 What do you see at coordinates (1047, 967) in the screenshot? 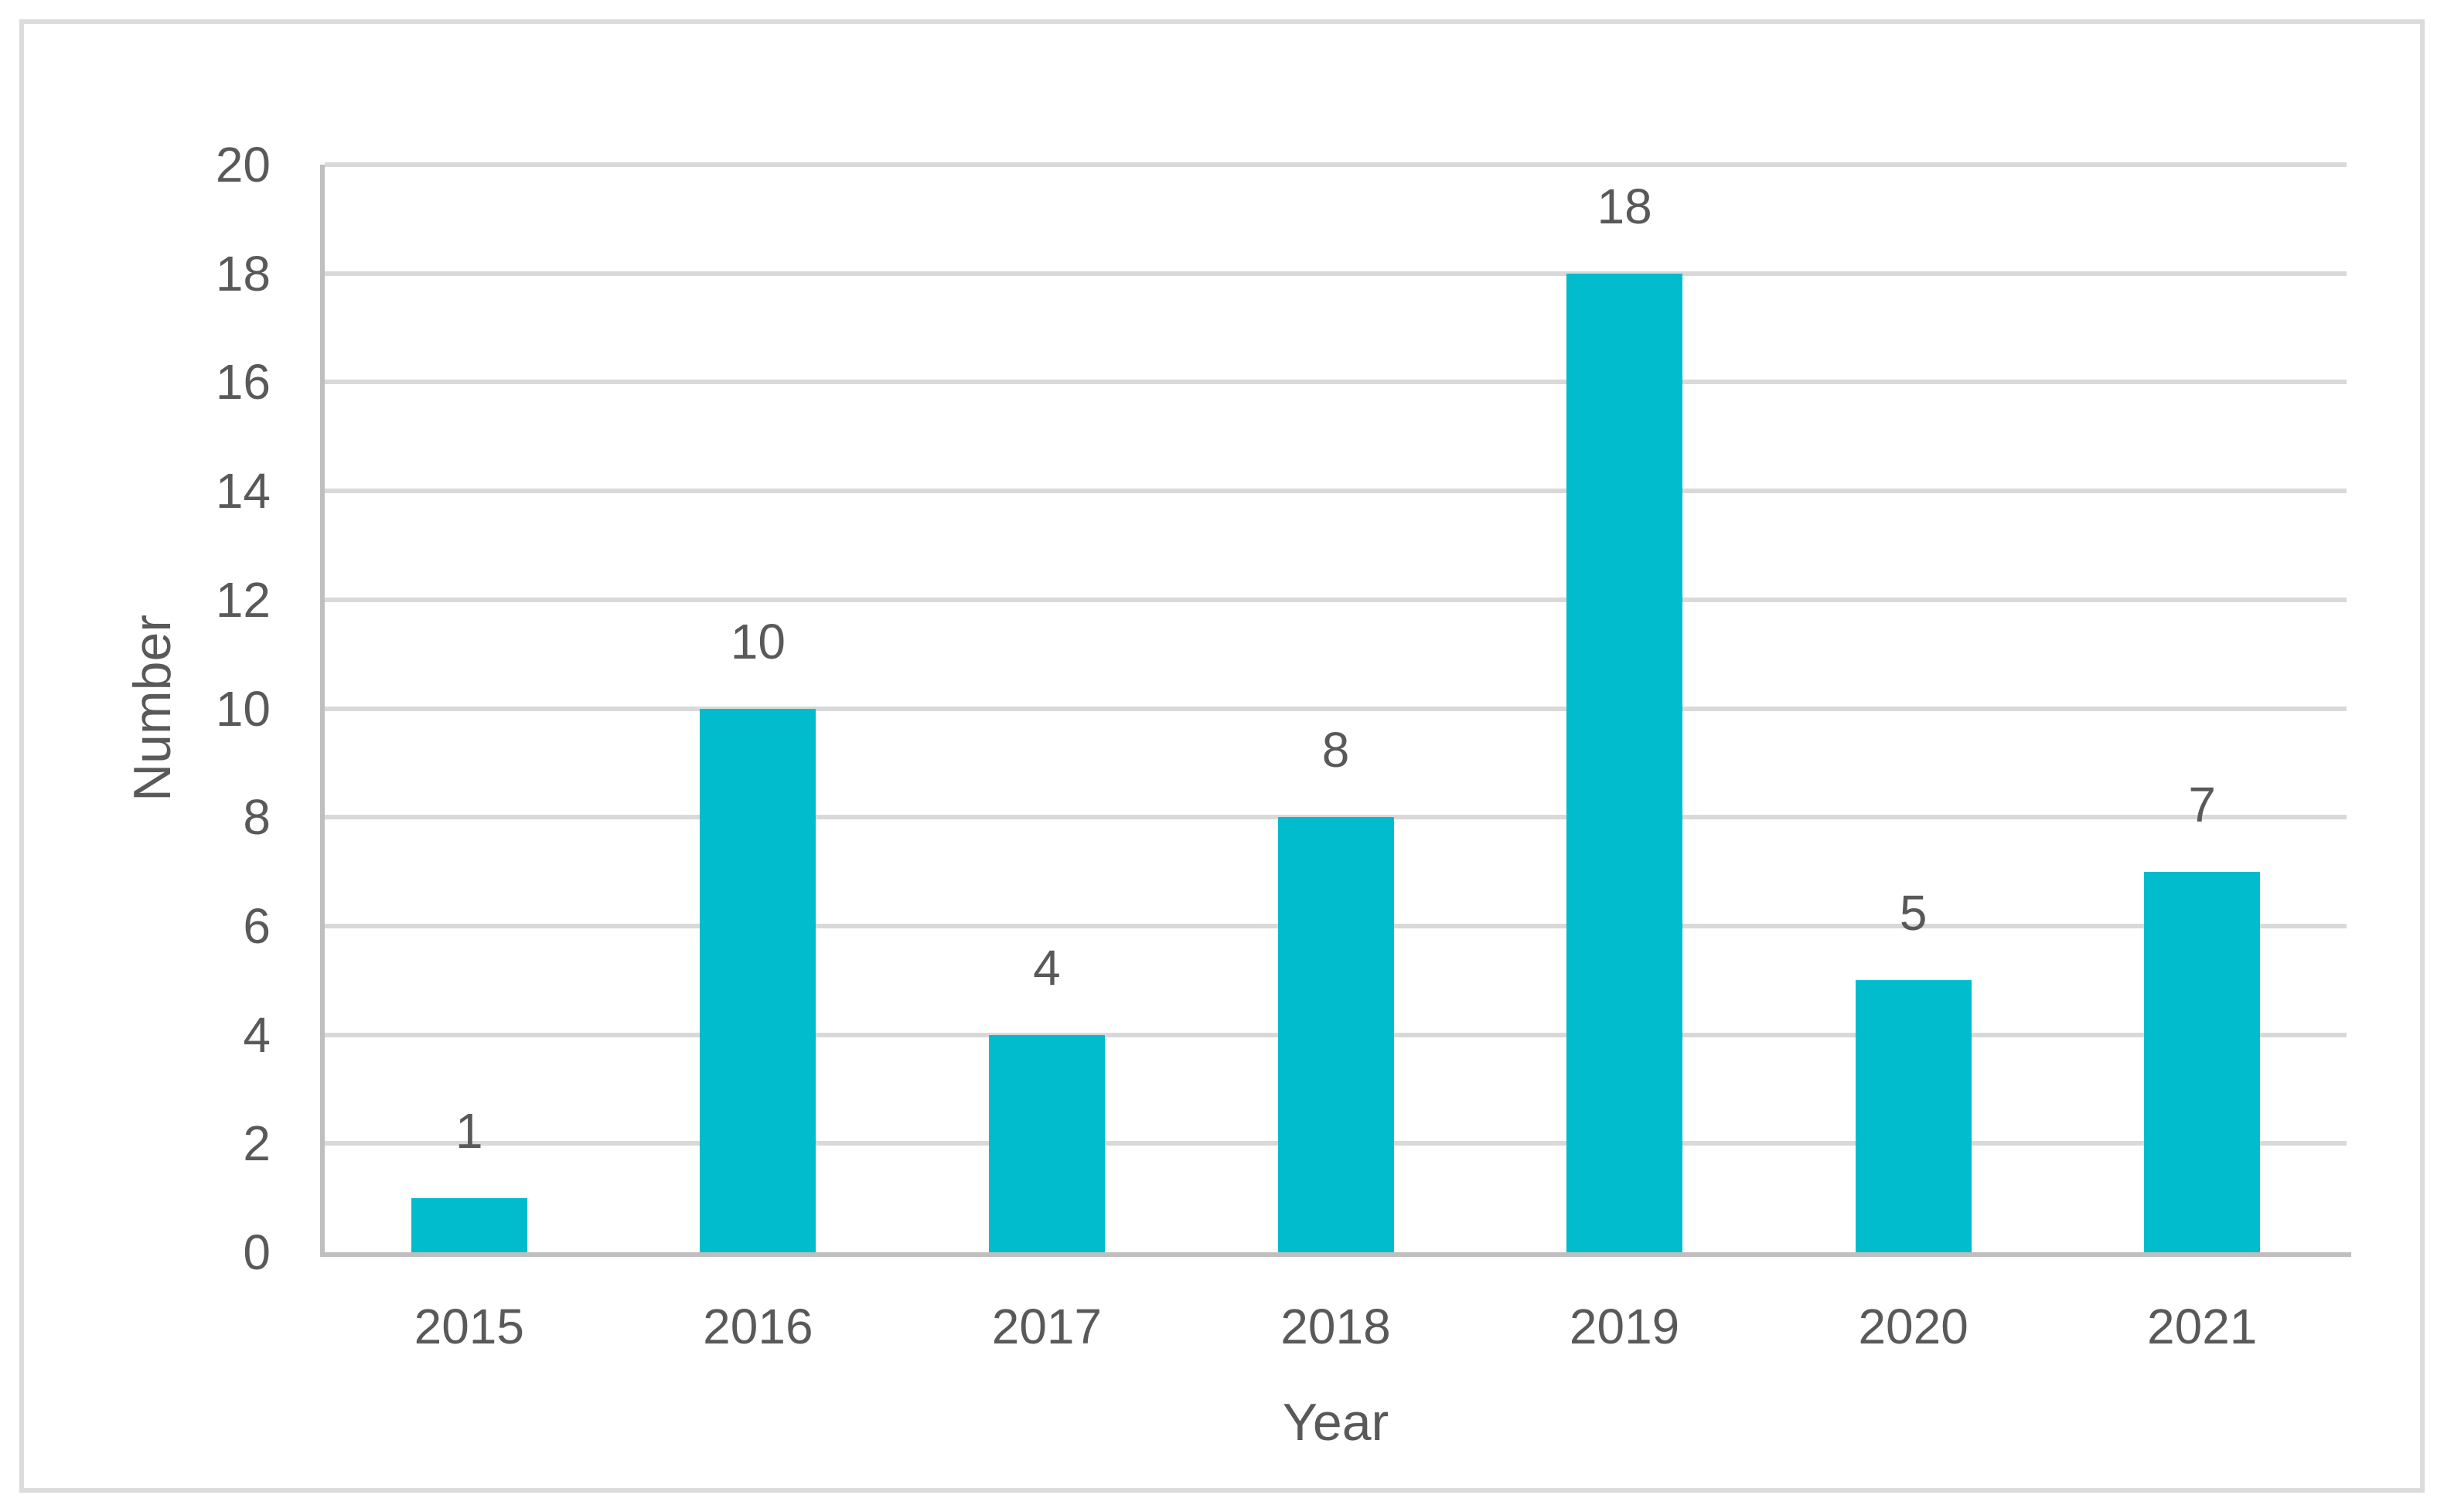
I see `bar-value-label: 4` at bounding box center [1047, 967].